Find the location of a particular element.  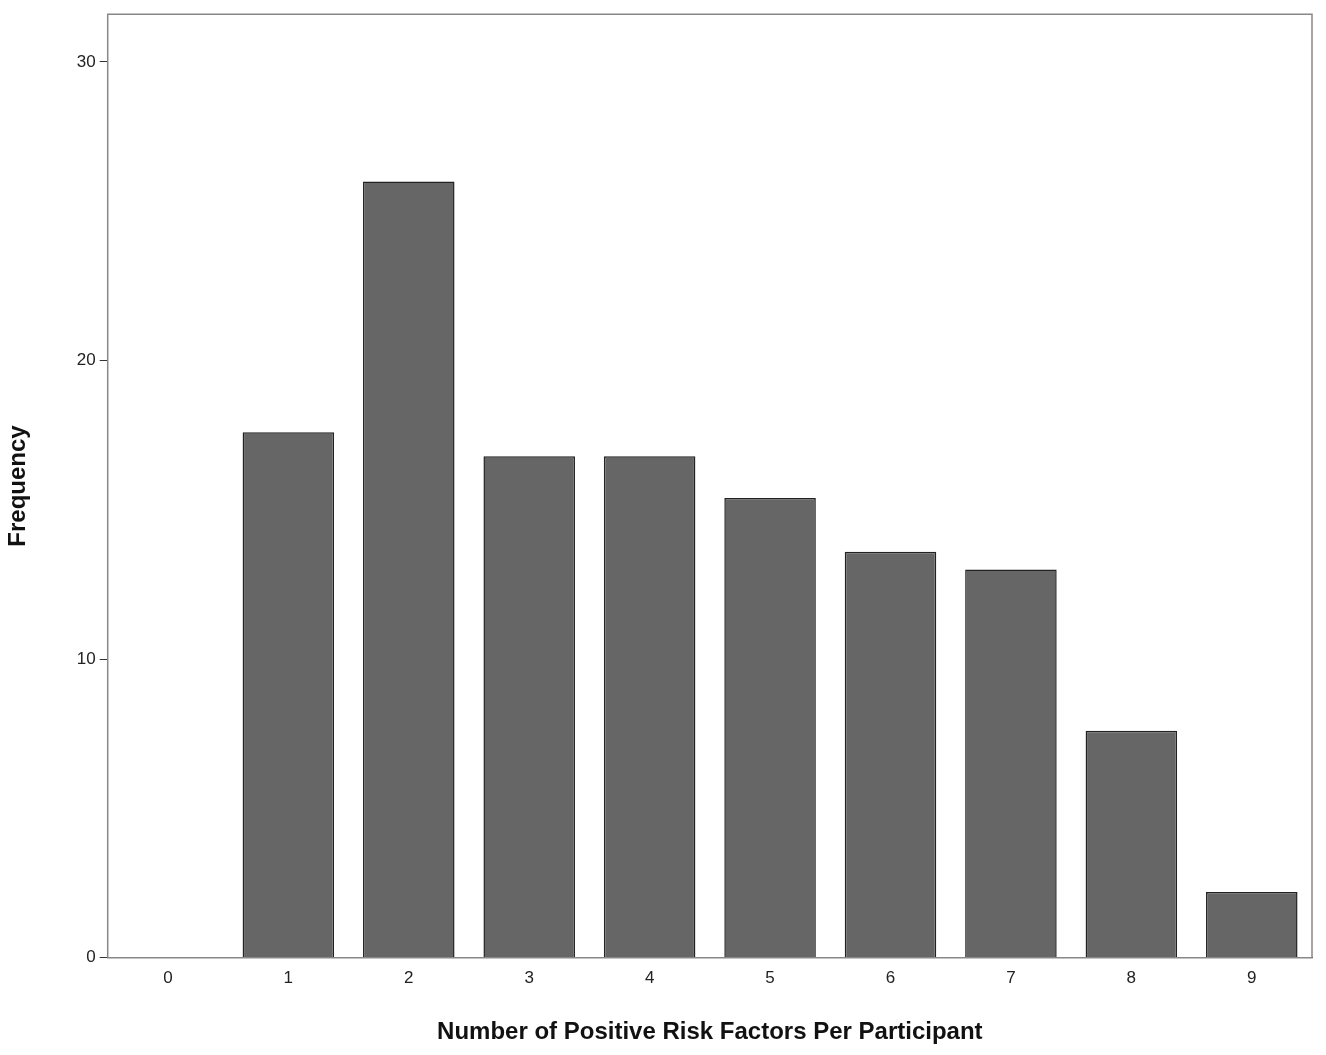

x-tick-label: 7 is located at coordinates (1011, 977).